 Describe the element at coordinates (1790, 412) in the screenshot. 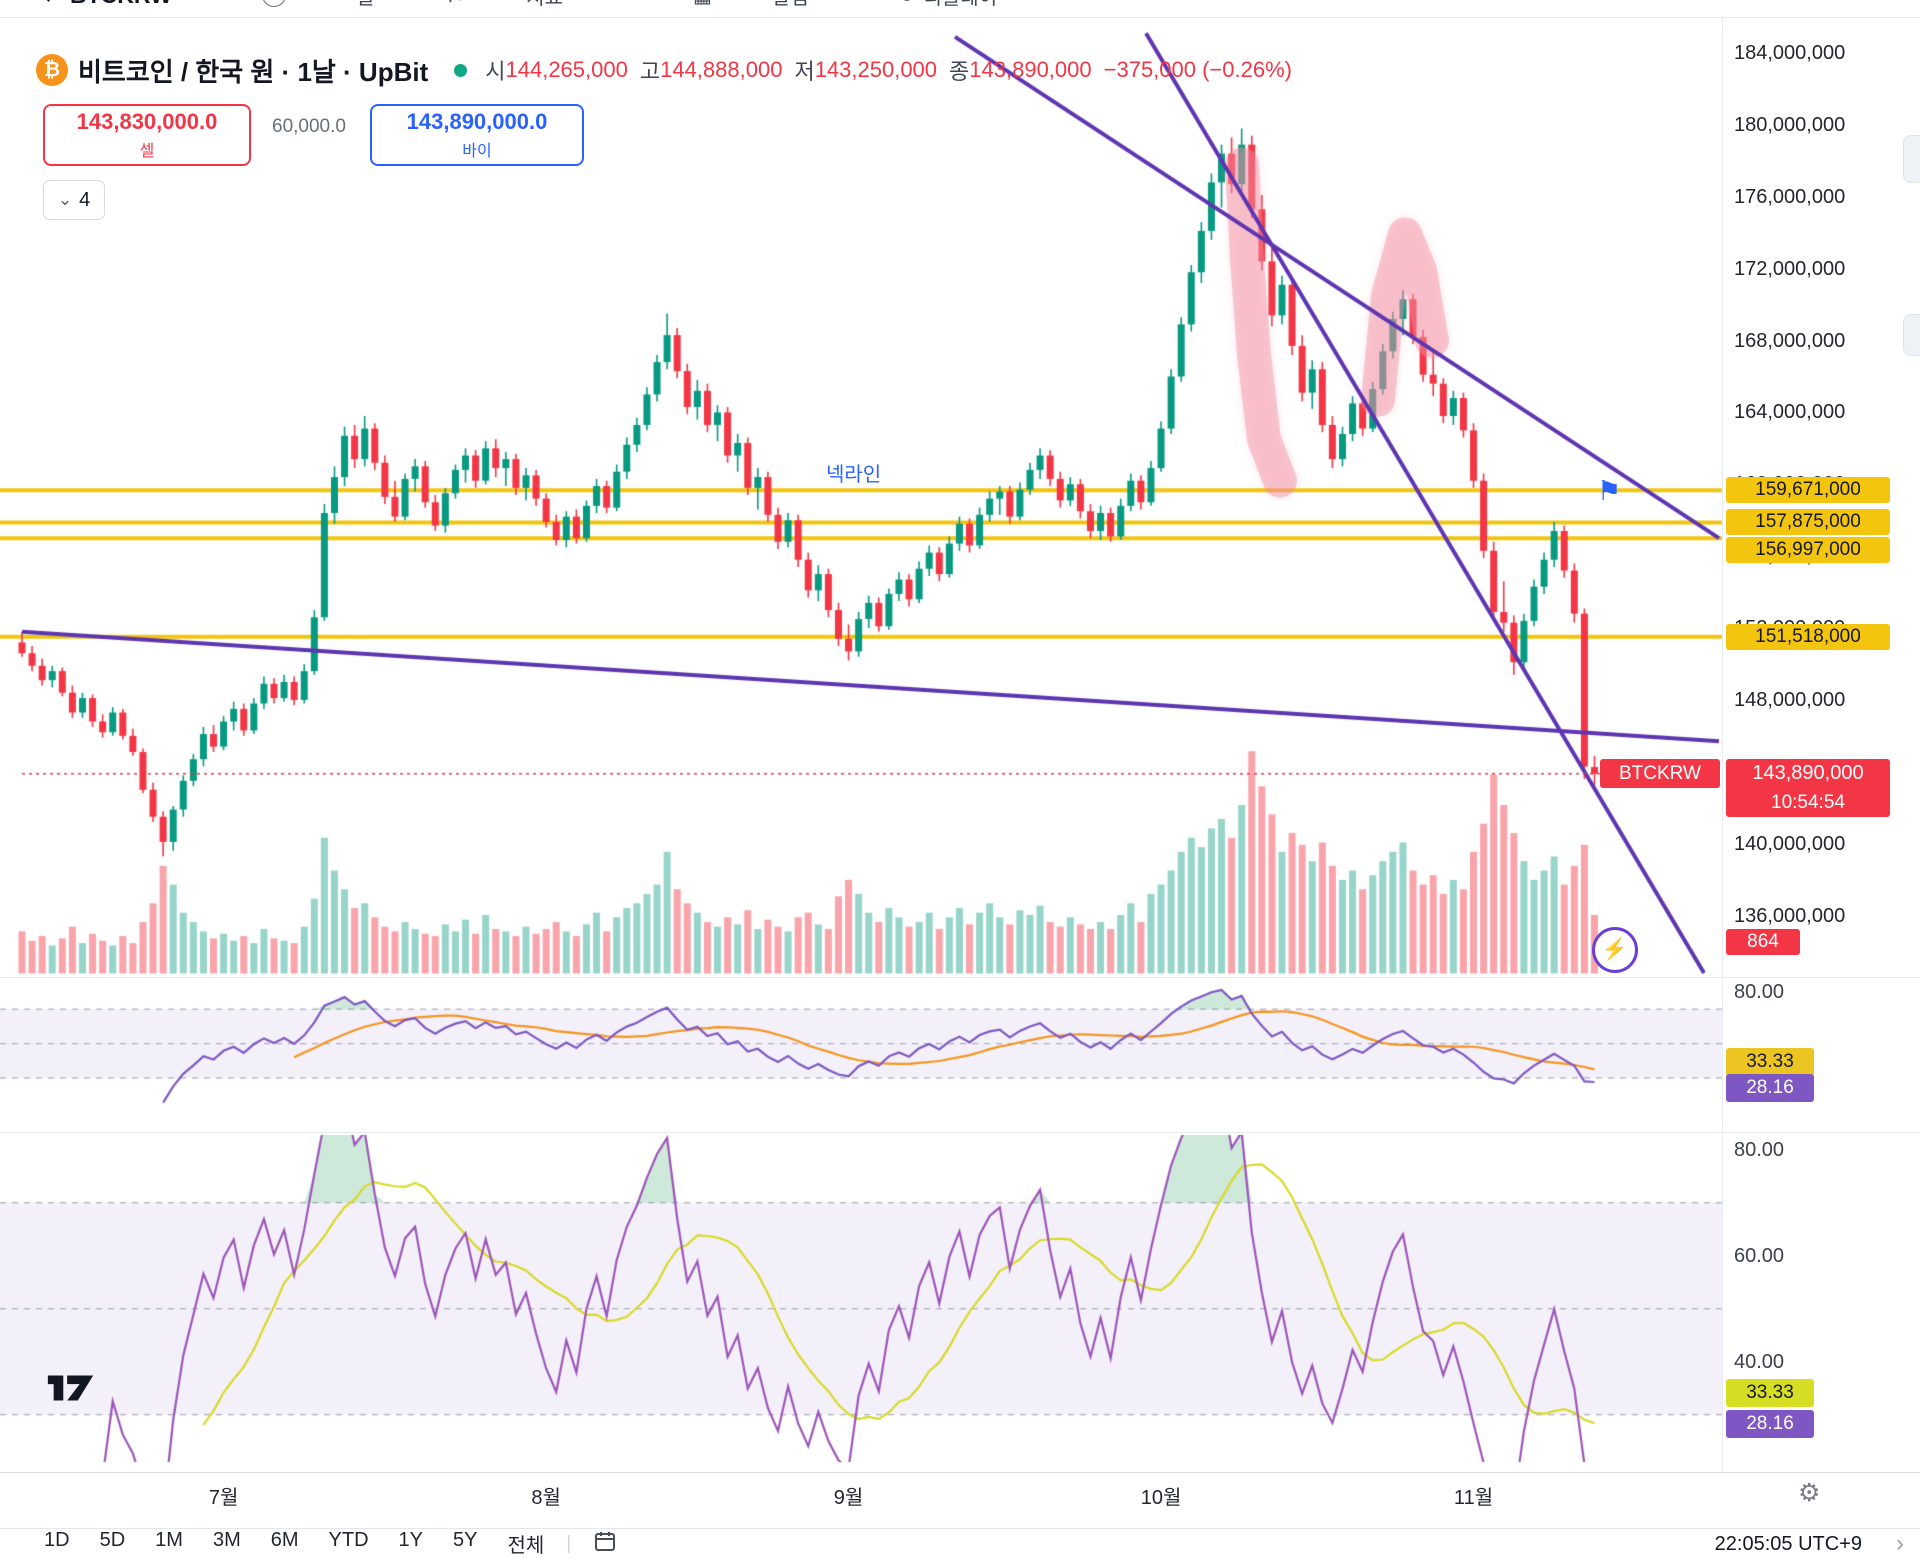

I see `price-tick: 164,000,000` at that location.